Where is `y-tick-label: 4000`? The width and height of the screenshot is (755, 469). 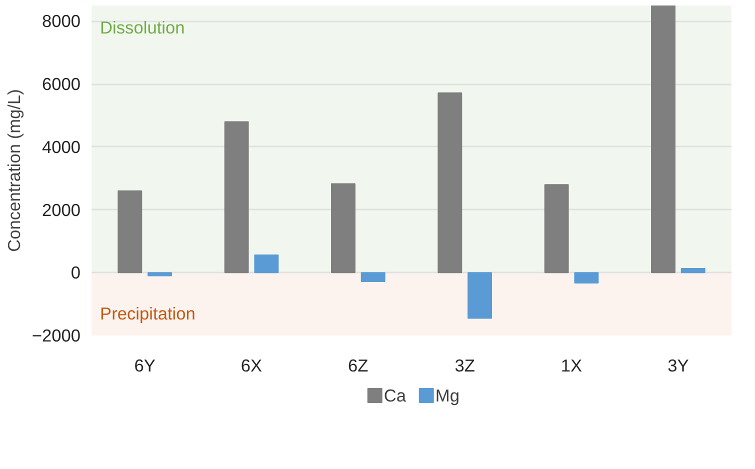
y-tick-label: 4000 is located at coordinates (61, 146).